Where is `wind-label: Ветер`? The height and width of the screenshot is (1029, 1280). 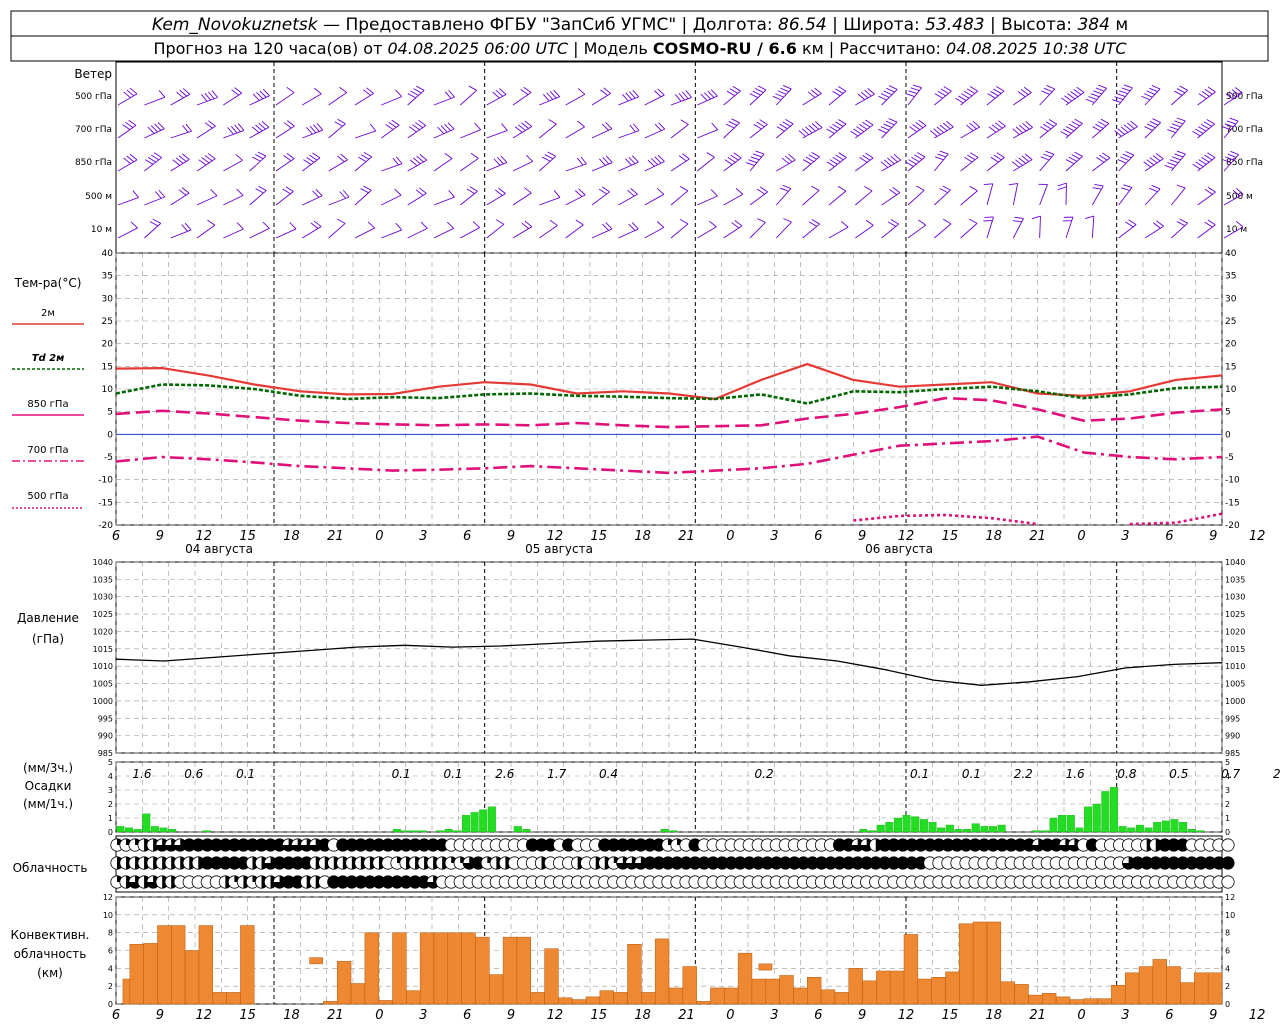 wind-label: Ветер is located at coordinates (93, 74).